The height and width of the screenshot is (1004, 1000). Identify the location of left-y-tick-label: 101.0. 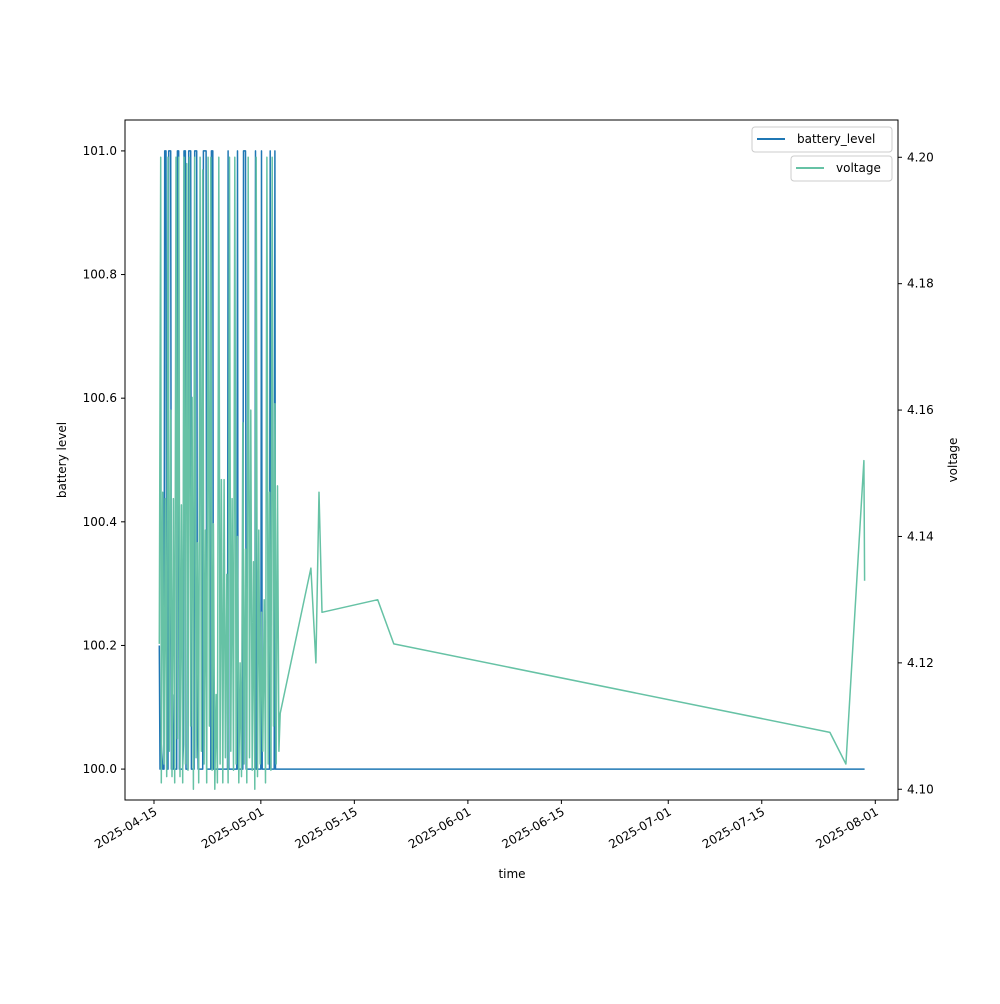
(100, 151).